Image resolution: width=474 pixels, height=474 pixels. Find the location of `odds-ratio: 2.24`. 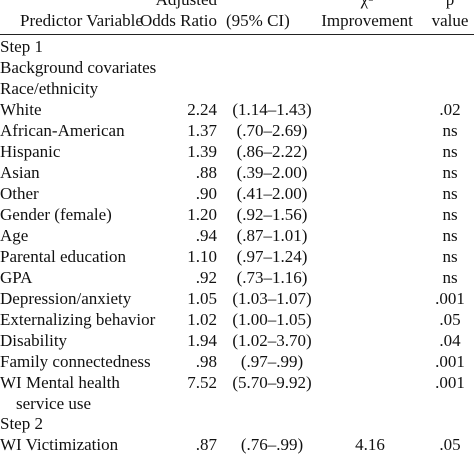

odds-ratio: 2.24 is located at coordinates (202, 109).